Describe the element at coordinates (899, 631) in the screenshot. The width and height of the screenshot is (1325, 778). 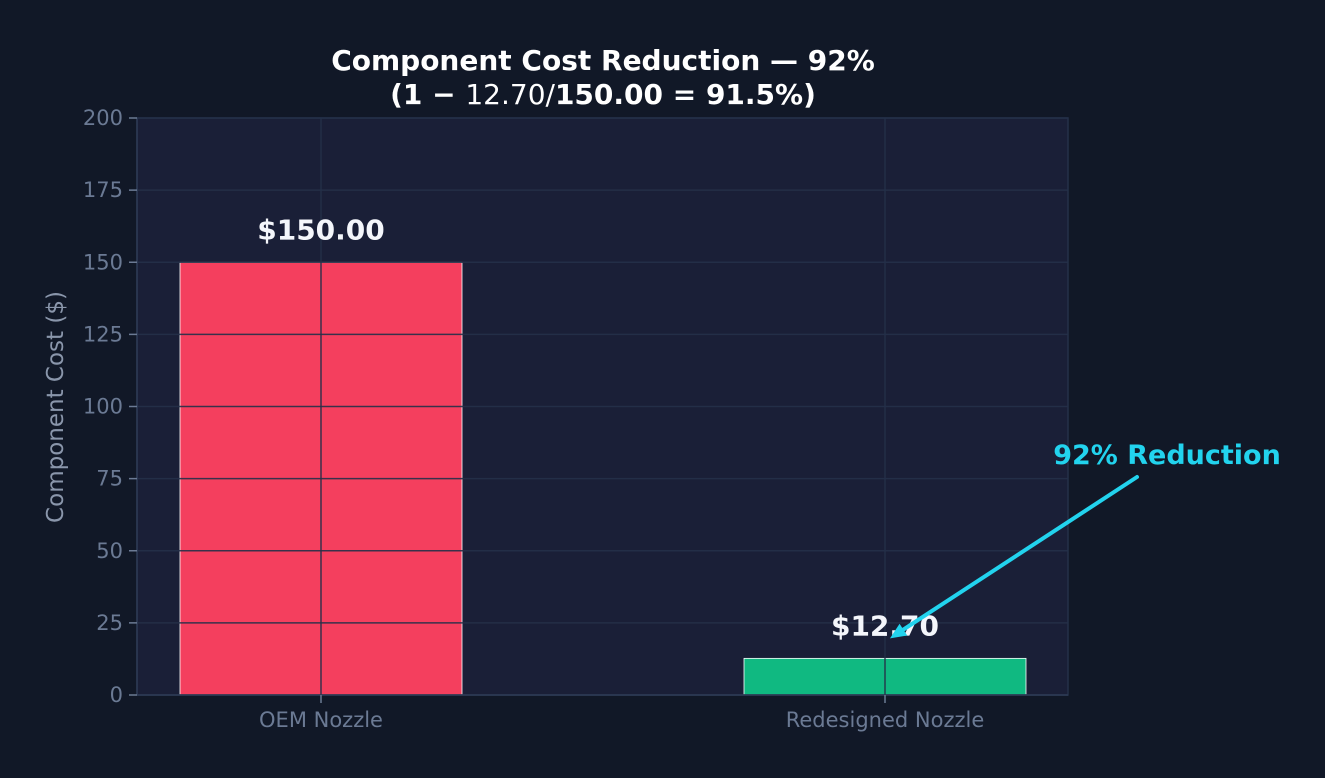
I see `annotation-arrow-head` at that location.